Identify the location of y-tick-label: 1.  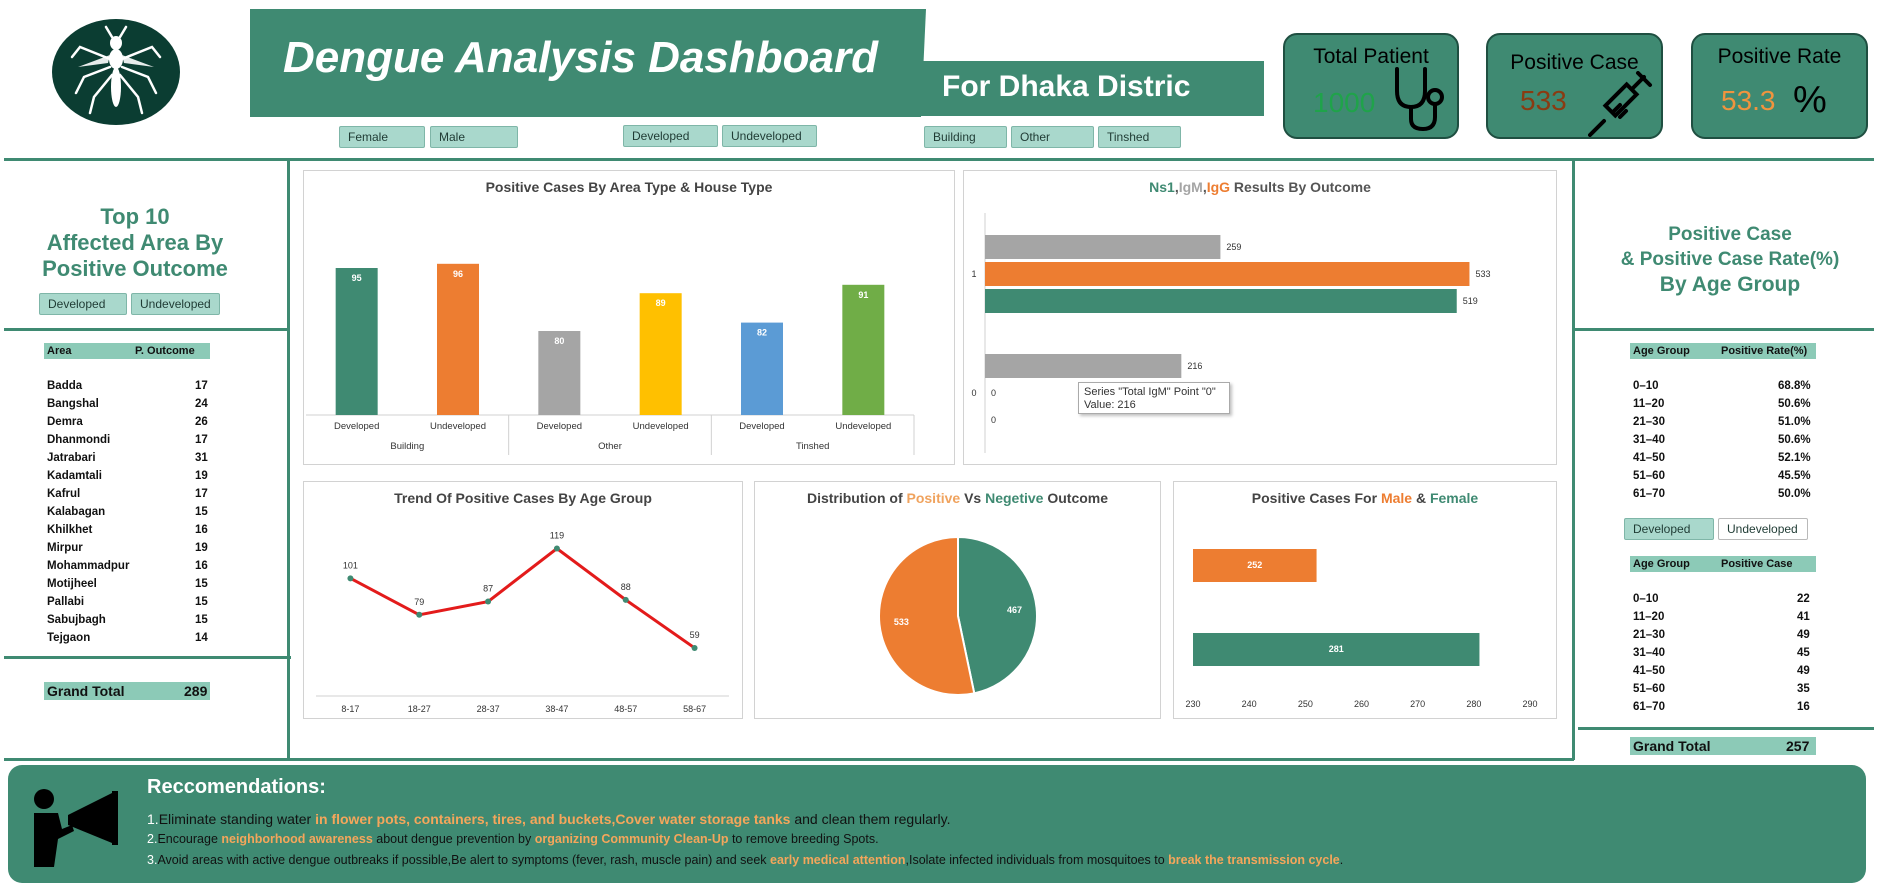
(973, 274).